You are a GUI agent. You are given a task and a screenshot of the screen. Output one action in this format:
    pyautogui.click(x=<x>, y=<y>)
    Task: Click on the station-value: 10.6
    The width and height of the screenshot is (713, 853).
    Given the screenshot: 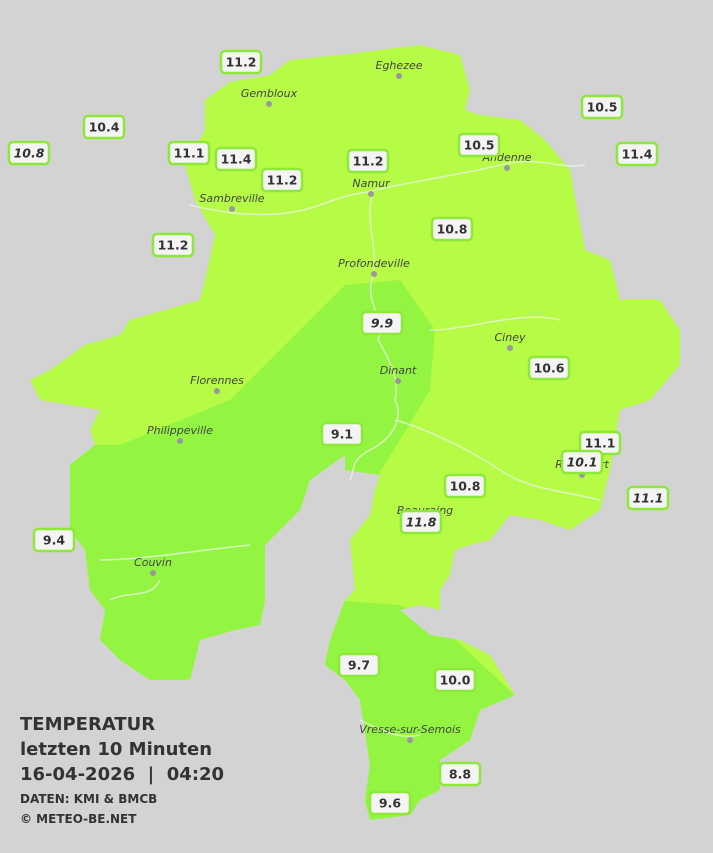 What is the action you would take?
    pyautogui.click(x=549, y=368)
    